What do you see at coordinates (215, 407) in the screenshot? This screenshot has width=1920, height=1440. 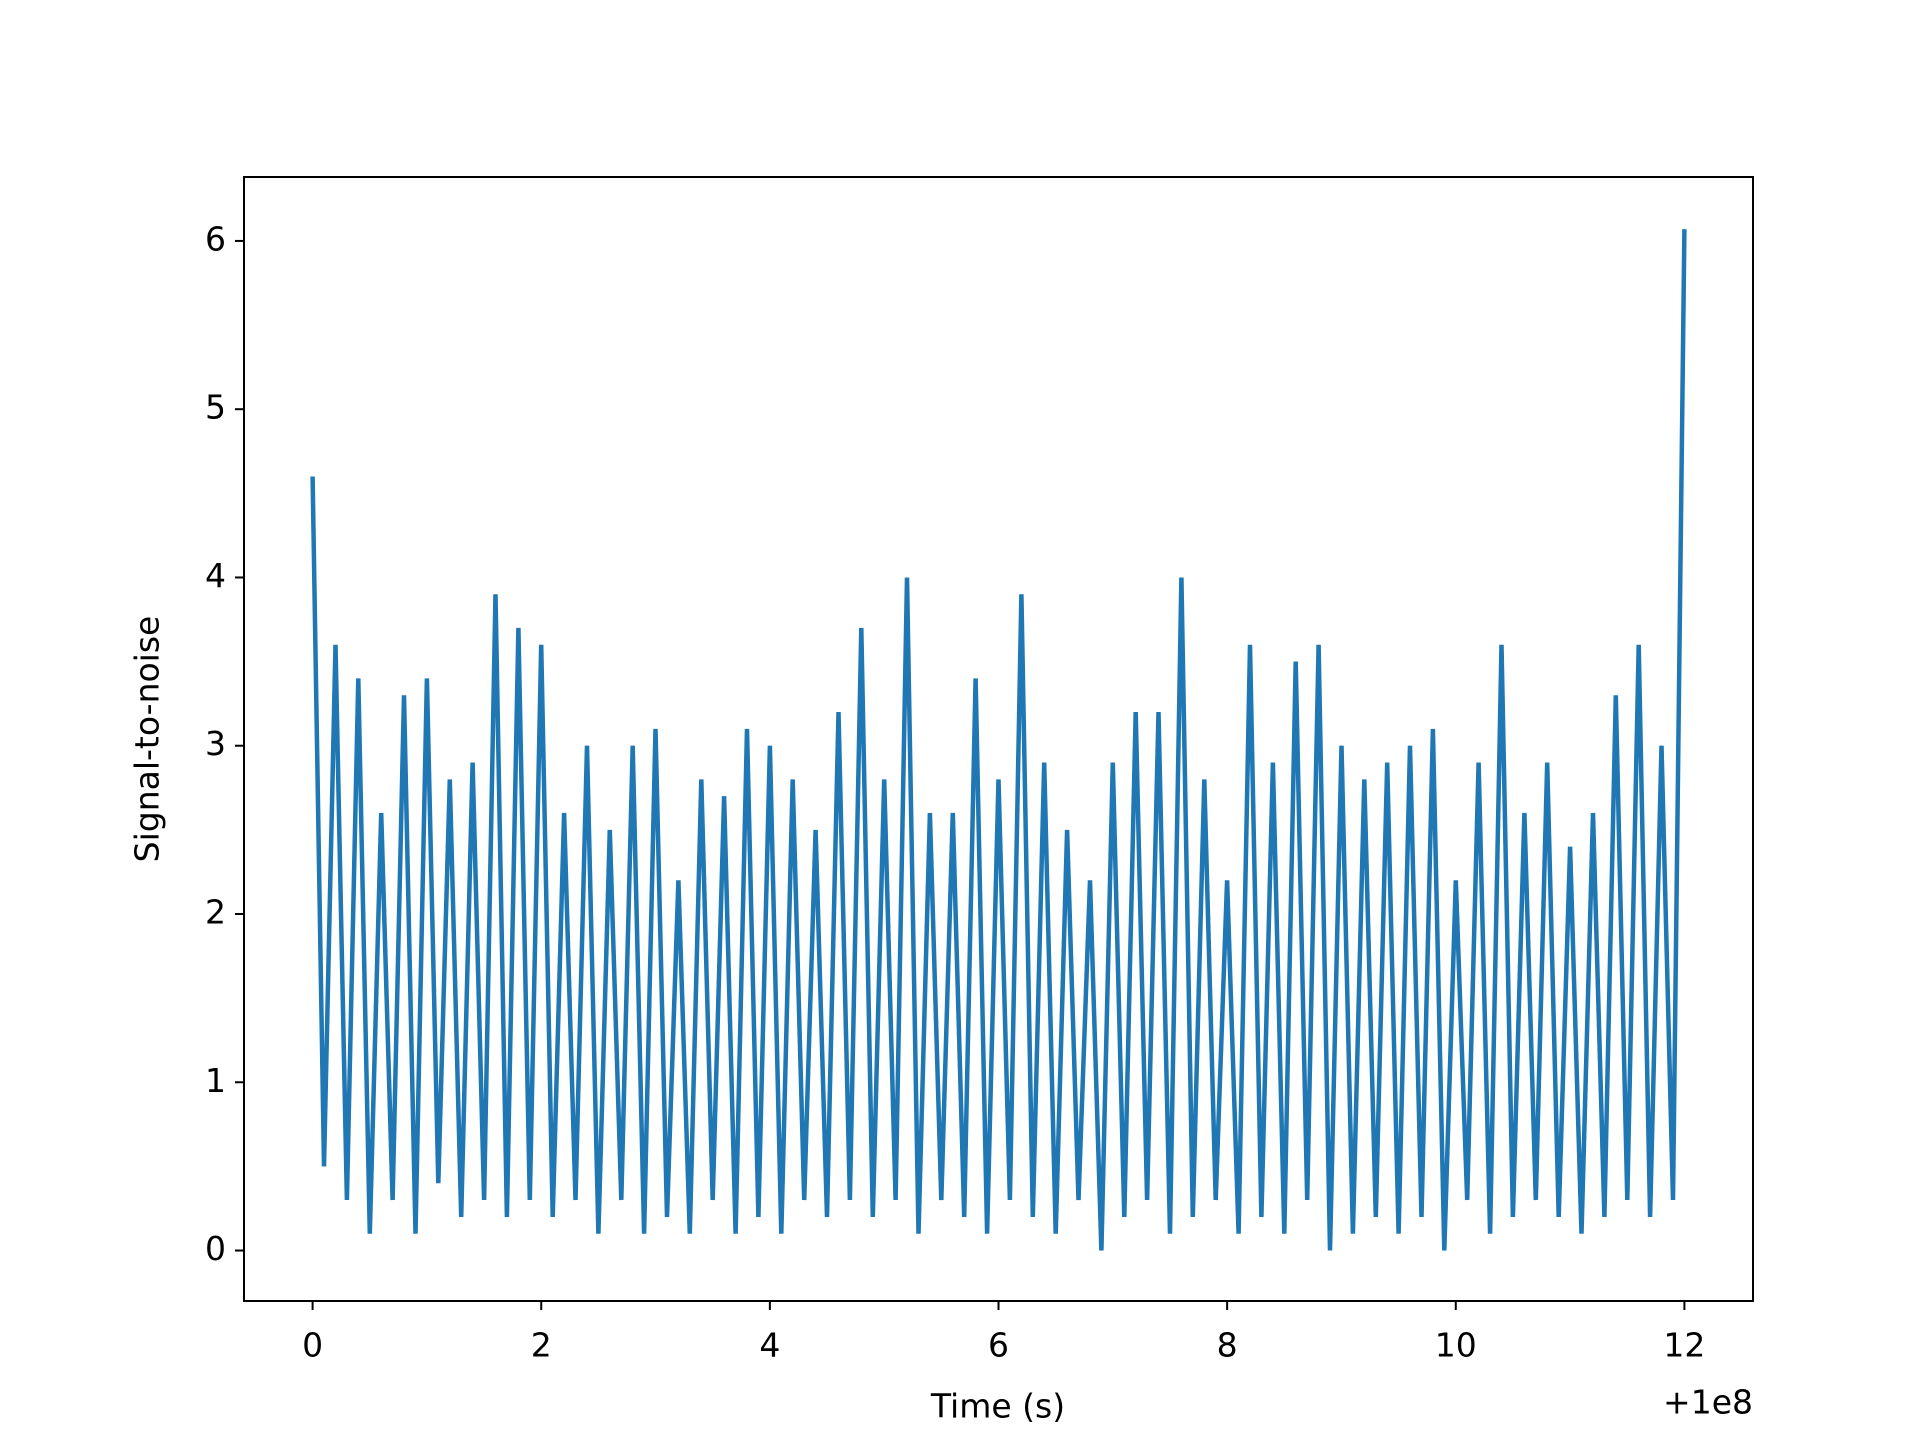 I see `y-tick-label: 5` at bounding box center [215, 407].